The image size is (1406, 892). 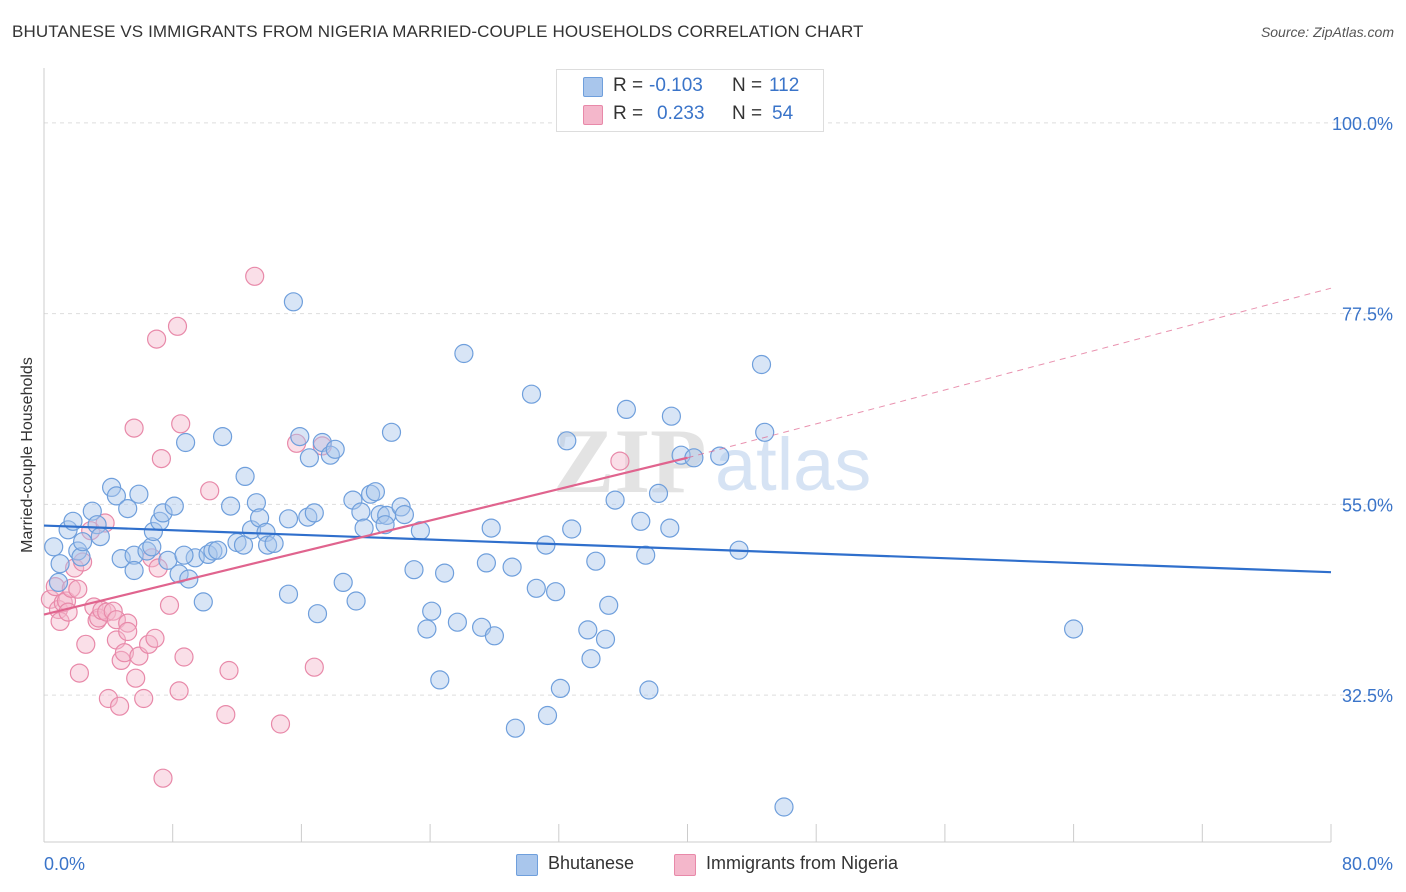 What do you see at coordinates (783, 113) in the screenshot?
I see `legend-n-value: 54` at bounding box center [783, 113].